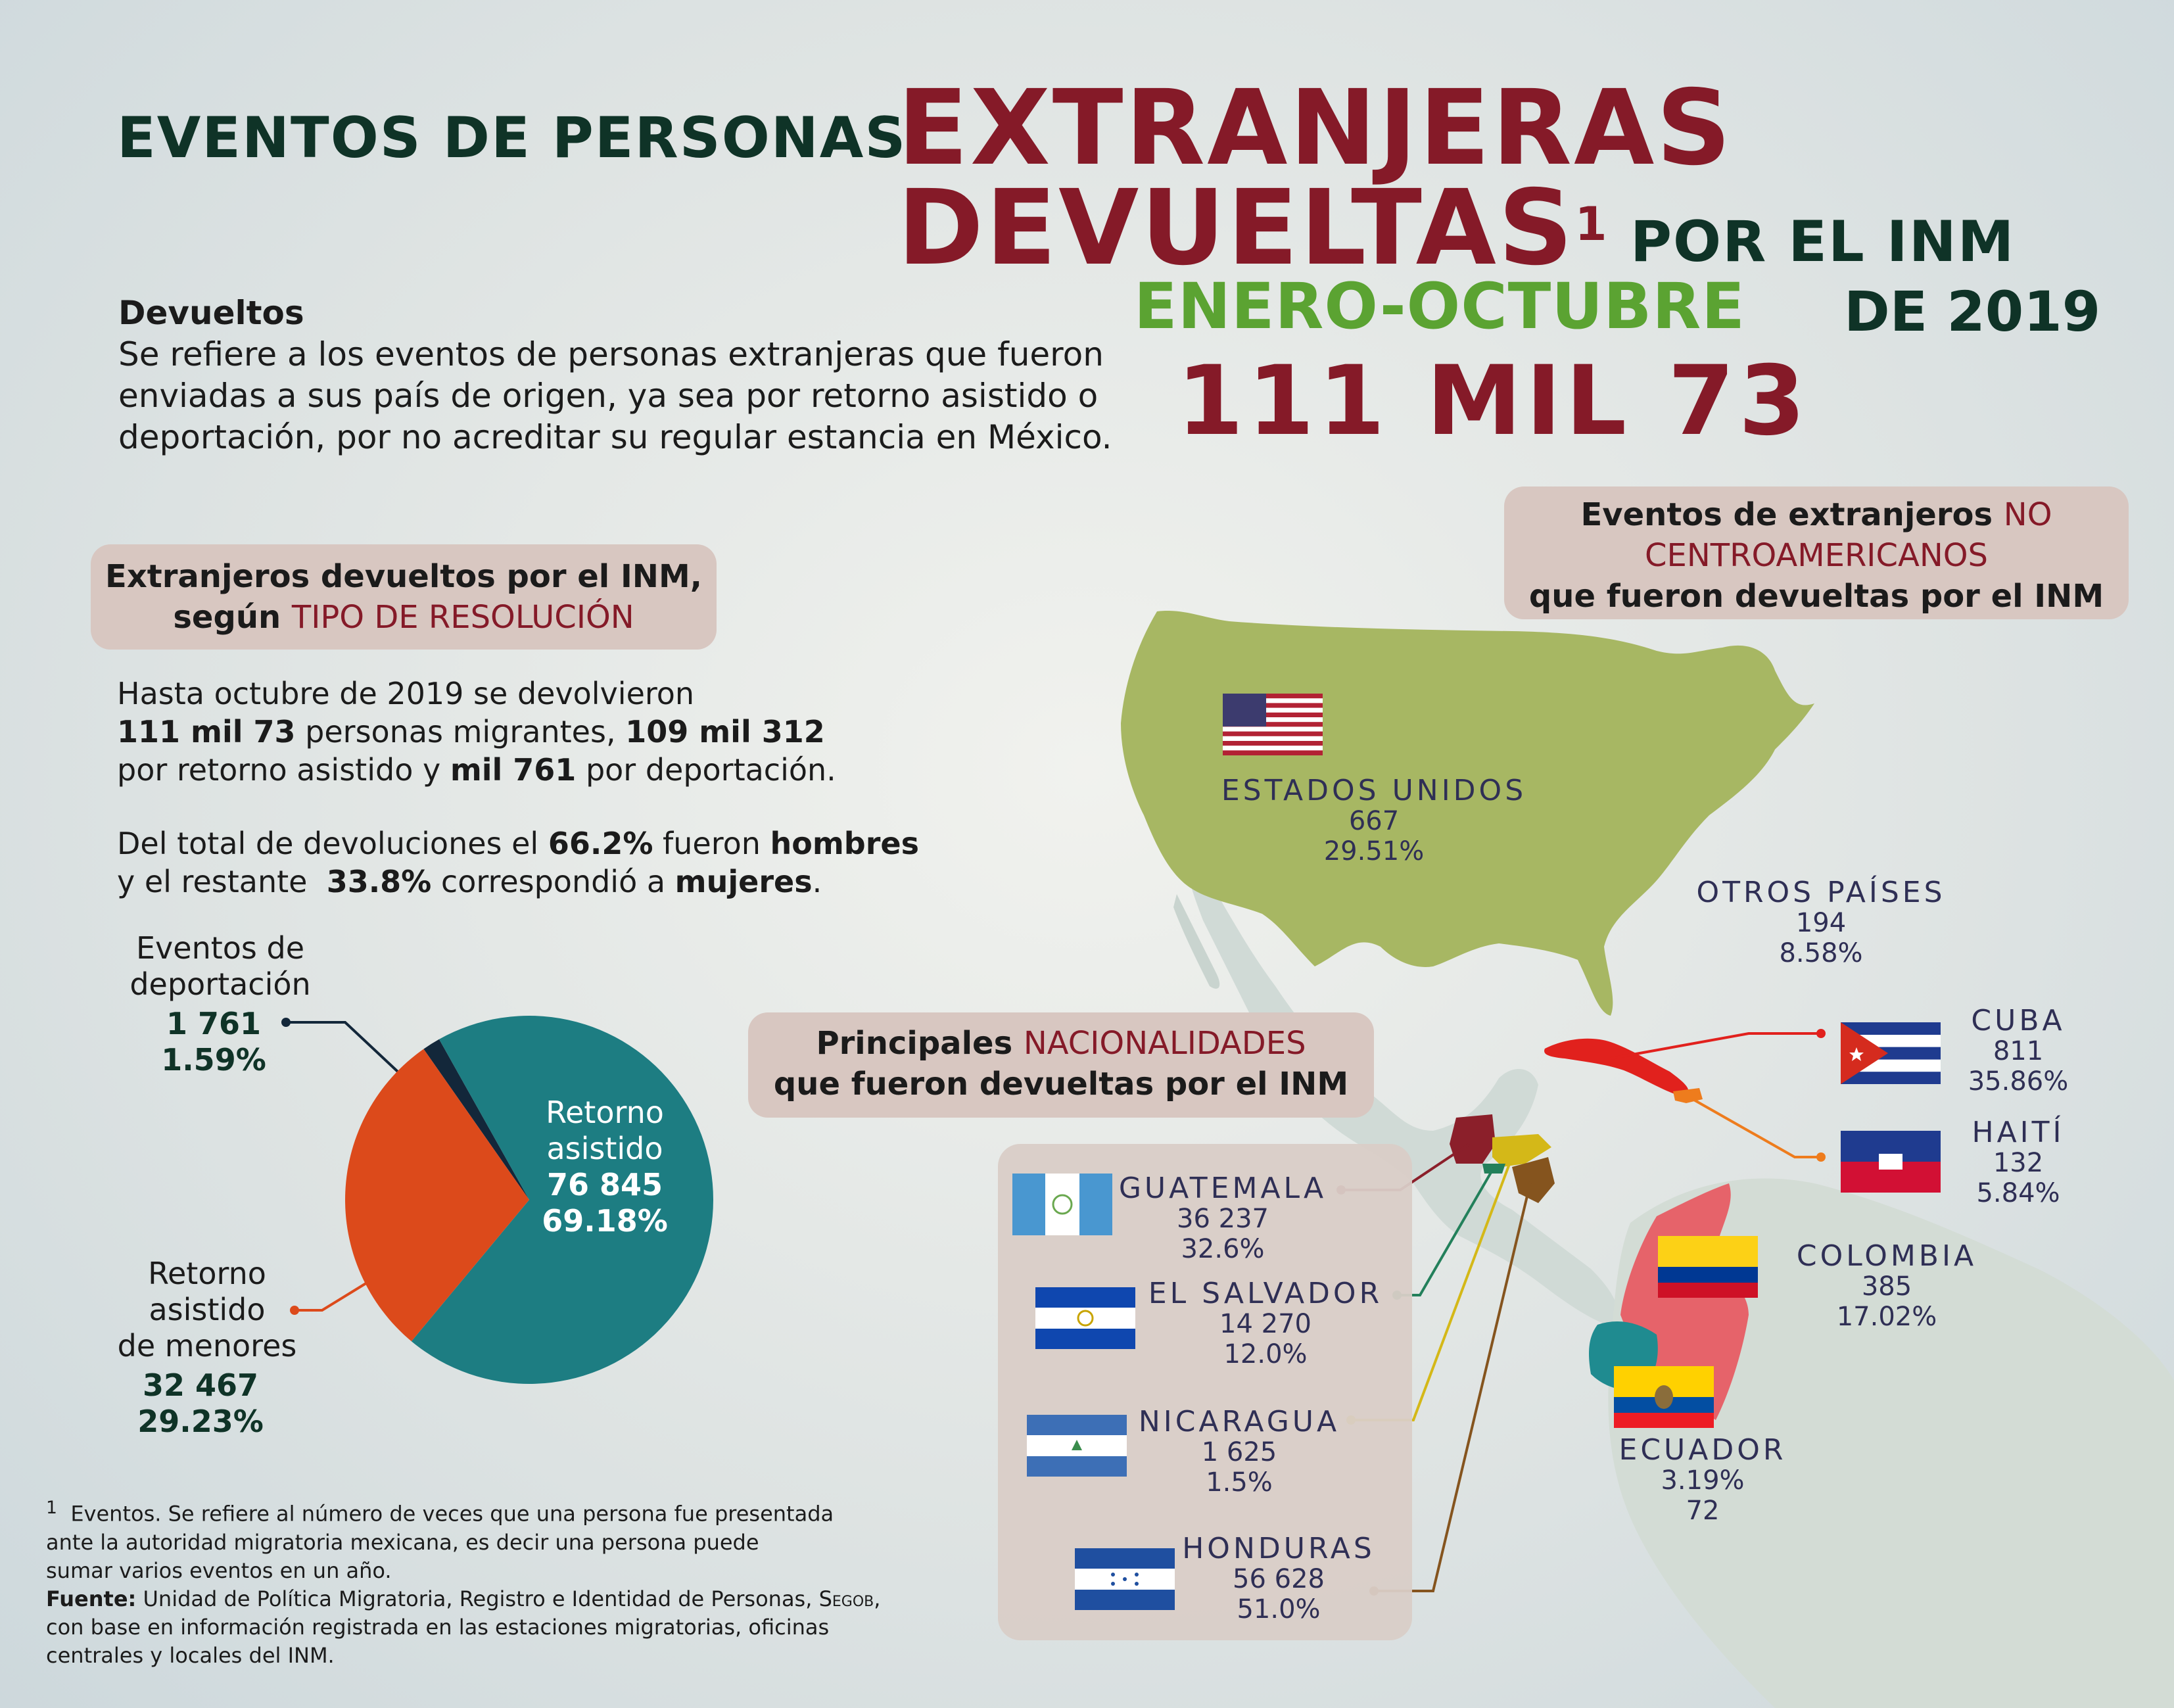  Describe the element at coordinates (214, 1023) in the screenshot. I see `deport-value: 1 761` at that location.